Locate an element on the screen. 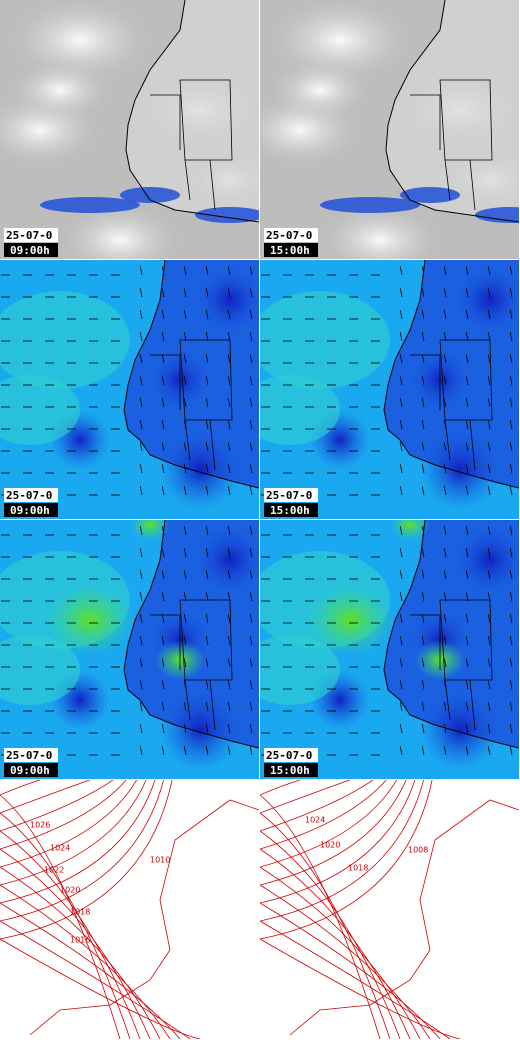  isobar-label: 1008 is located at coordinates (418, 850).